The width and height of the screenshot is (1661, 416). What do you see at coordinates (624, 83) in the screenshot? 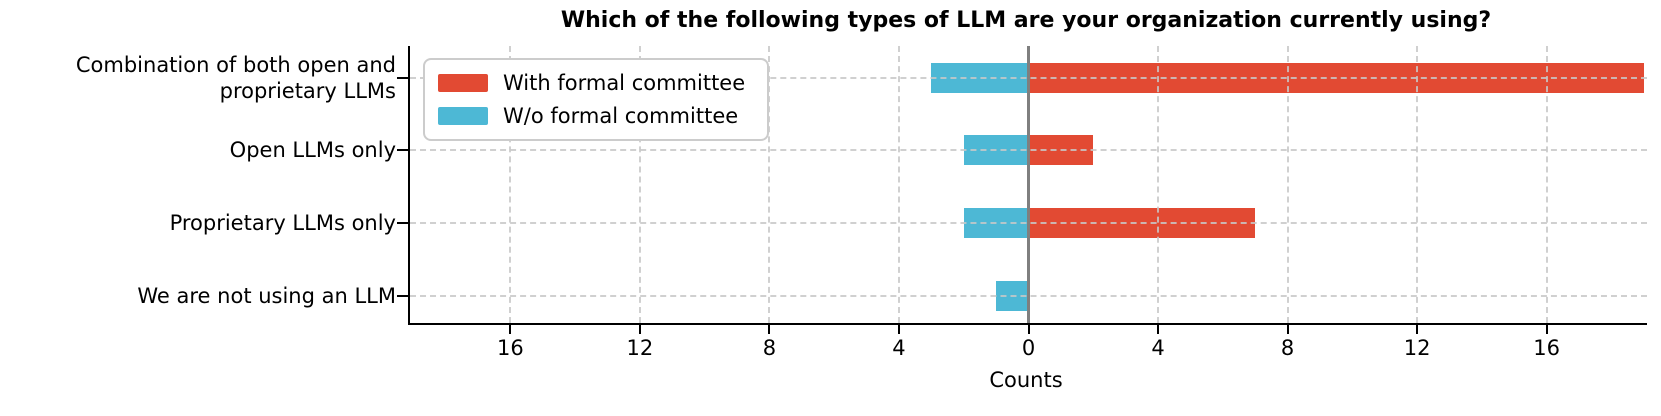
I see `legend-label: With formal committee` at bounding box center [624, 83].